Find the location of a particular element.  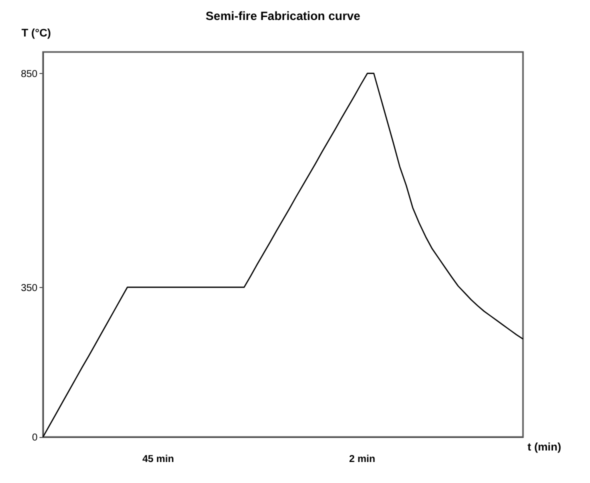

y-tick-label: 350 is located at coordinates (29, 288).